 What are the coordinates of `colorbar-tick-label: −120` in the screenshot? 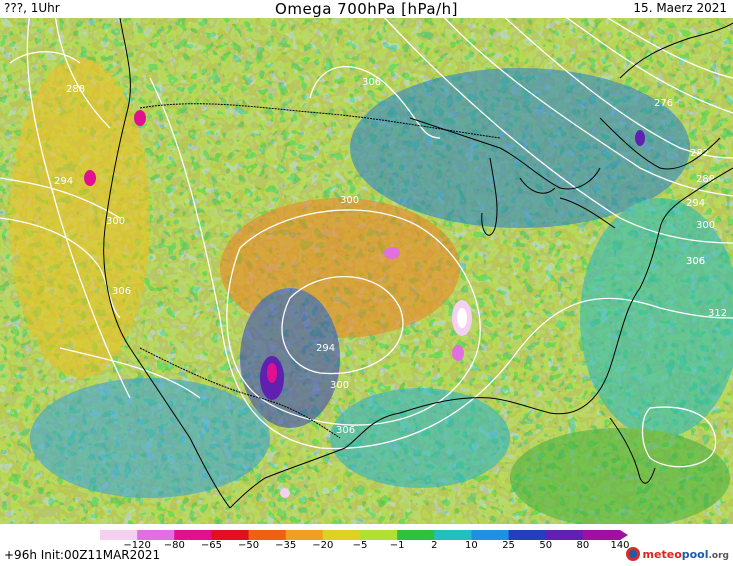 It's located at (137, 545).